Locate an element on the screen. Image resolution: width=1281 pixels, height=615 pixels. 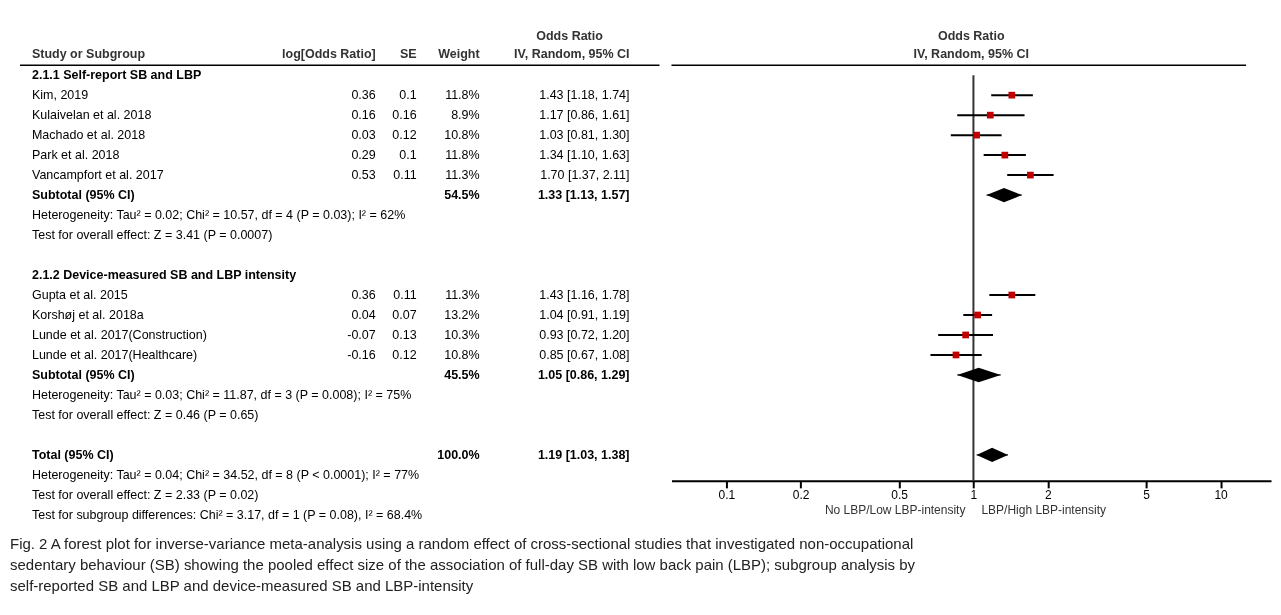
category-label: Heterogeneity: Tau² = 0.04; Chi² = 34.52, df = 8 (P < 0.0001); I² = 77% is located at coordinates (225, 474).